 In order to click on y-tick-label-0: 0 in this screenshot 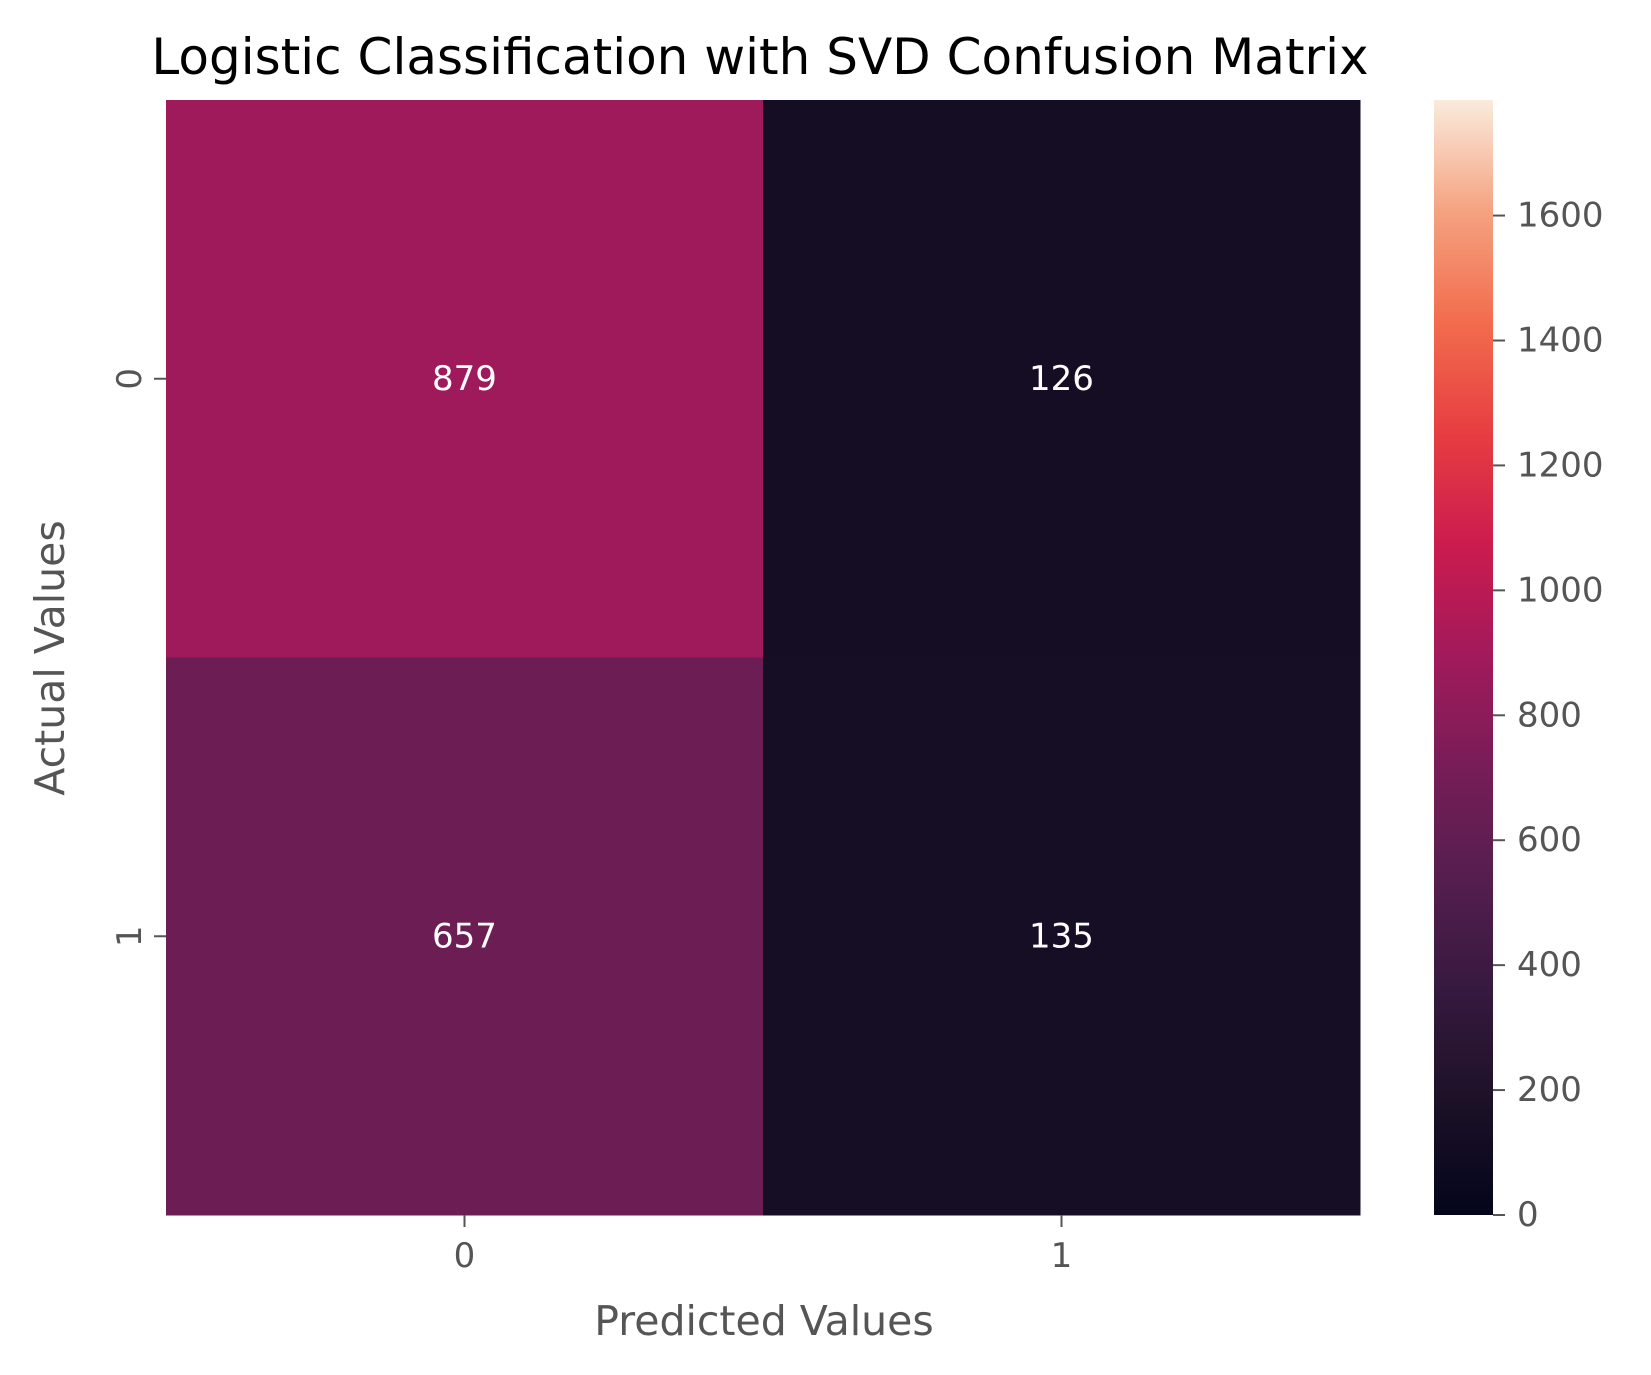, I will do `click(130, 379)`.